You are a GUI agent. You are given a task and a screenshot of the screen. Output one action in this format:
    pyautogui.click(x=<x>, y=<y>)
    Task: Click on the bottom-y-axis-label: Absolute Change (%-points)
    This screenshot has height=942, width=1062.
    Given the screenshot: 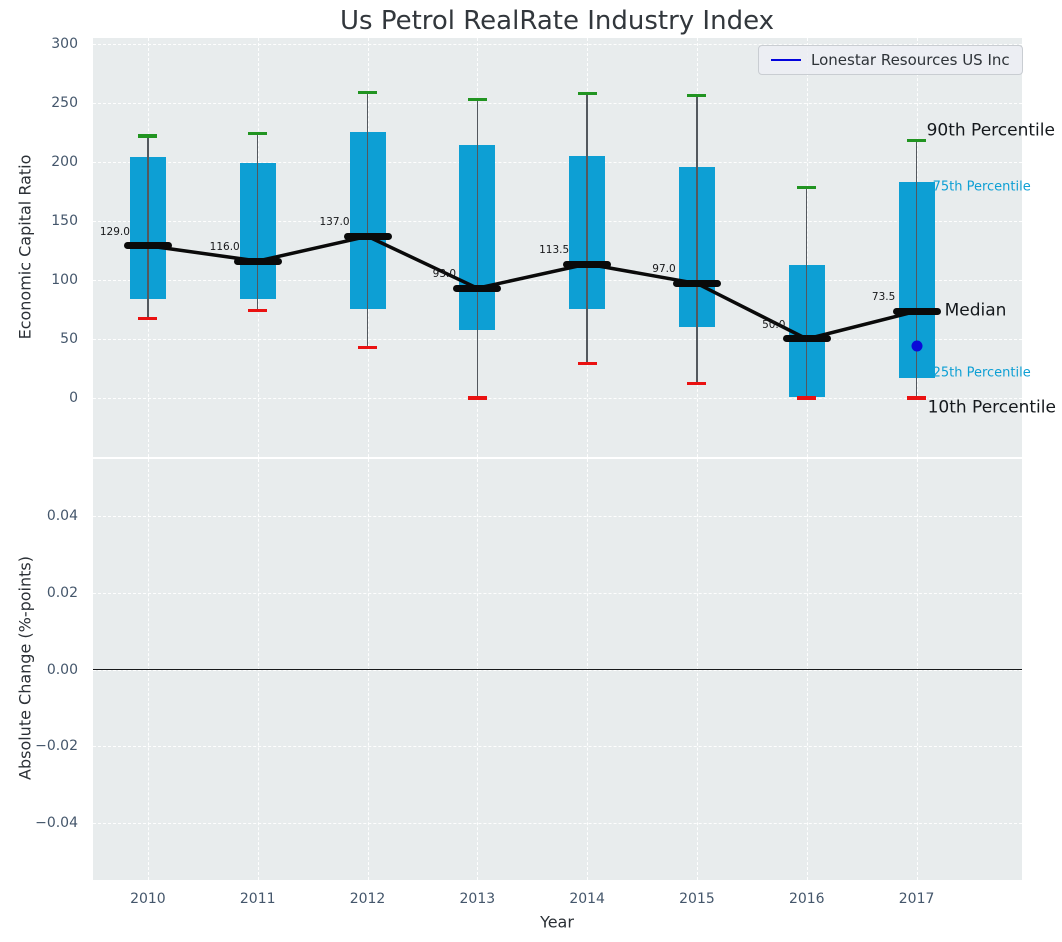 What is the action you would take?
    pyautogui.click(x=25, y=668)
    